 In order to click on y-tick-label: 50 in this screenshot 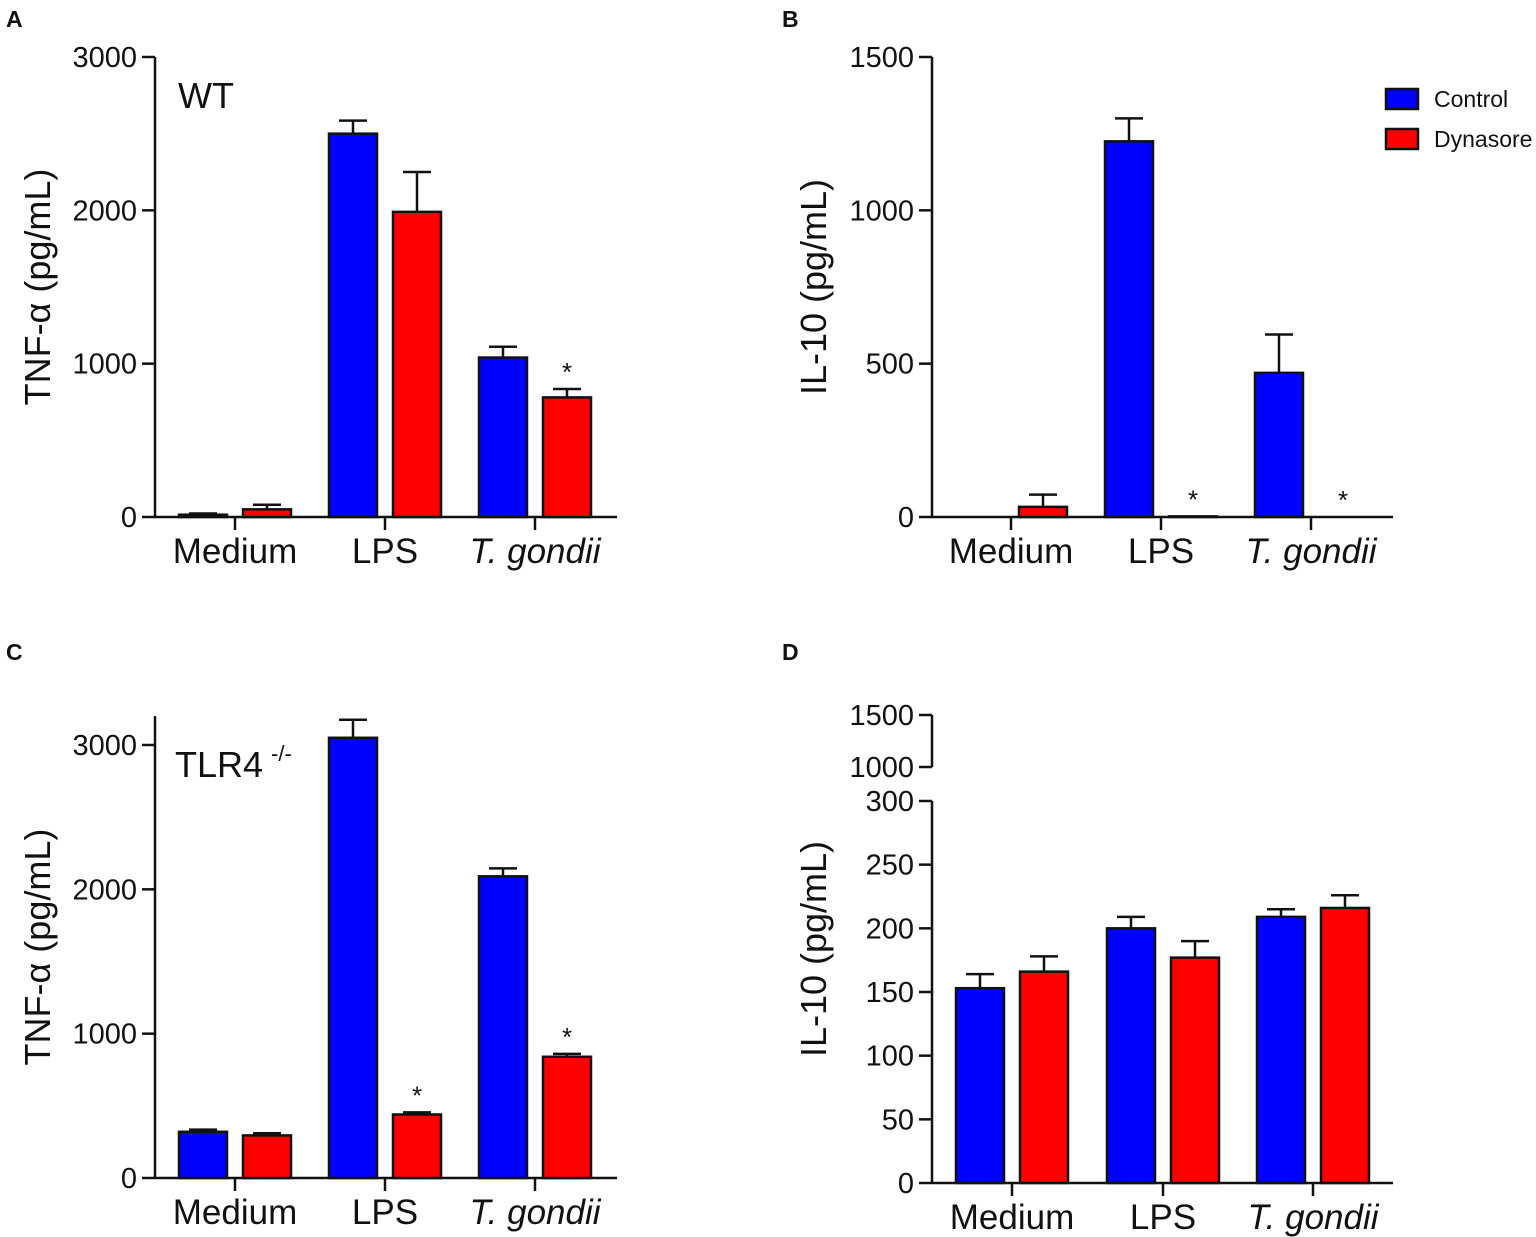, I will do `click(898, 1120)`.